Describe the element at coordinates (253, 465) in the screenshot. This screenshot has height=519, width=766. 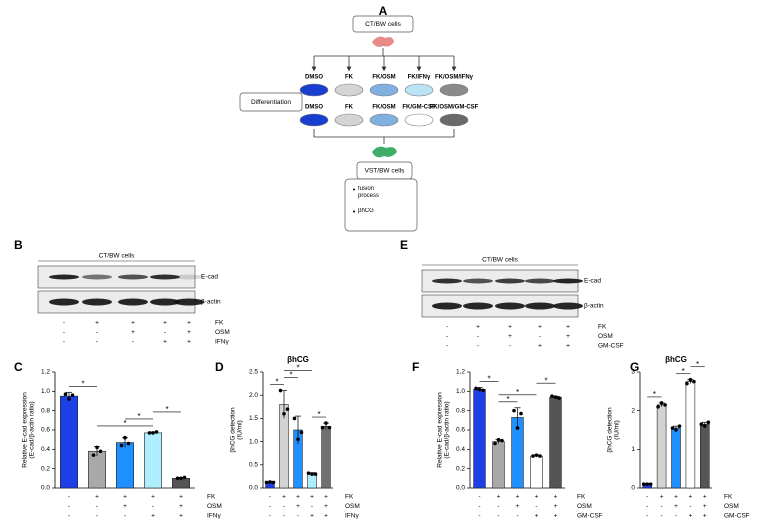
I see `y-tick-label: 0.5` at that location.